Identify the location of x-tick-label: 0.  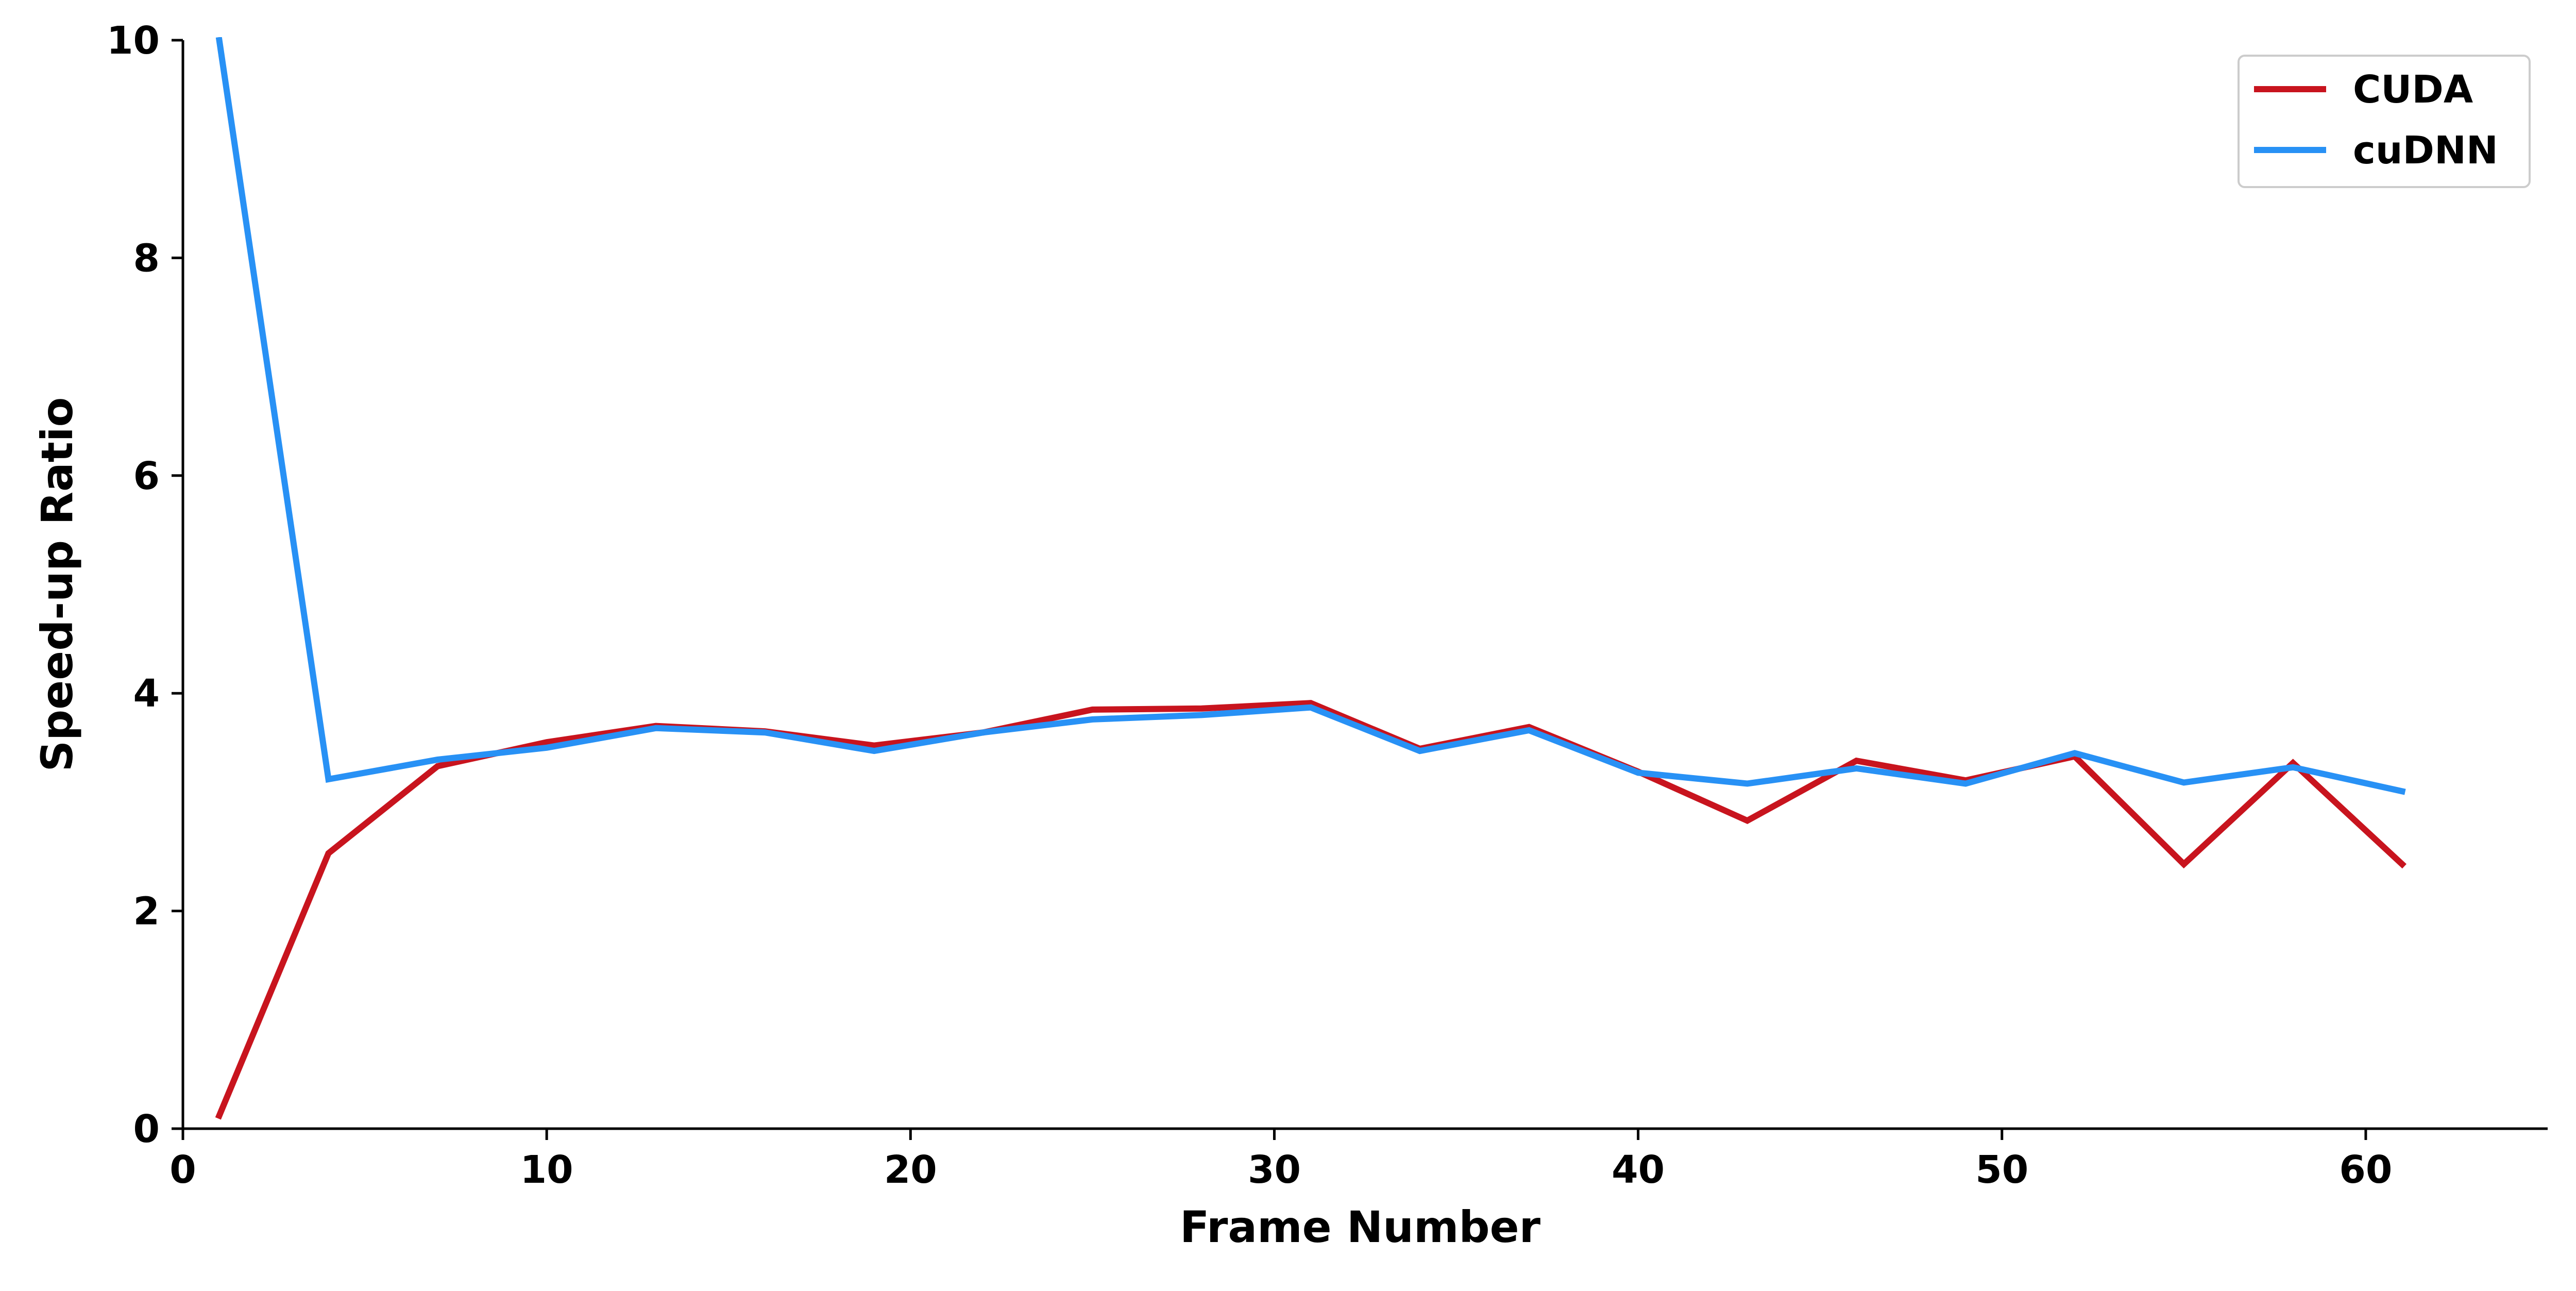
(183, 1170).